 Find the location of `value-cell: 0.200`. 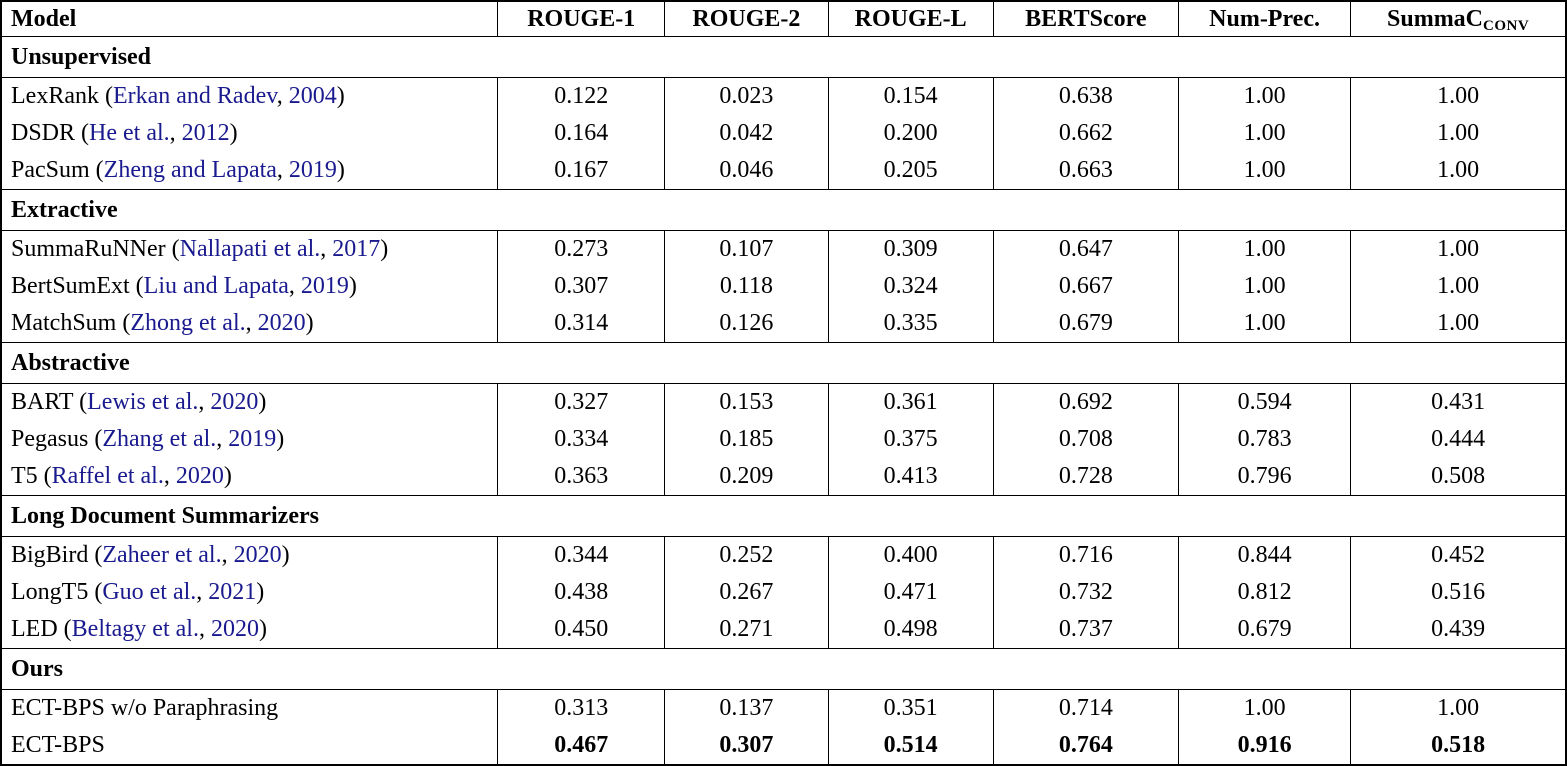

value-cell: 0.200 is located at coordinates (910, 133).